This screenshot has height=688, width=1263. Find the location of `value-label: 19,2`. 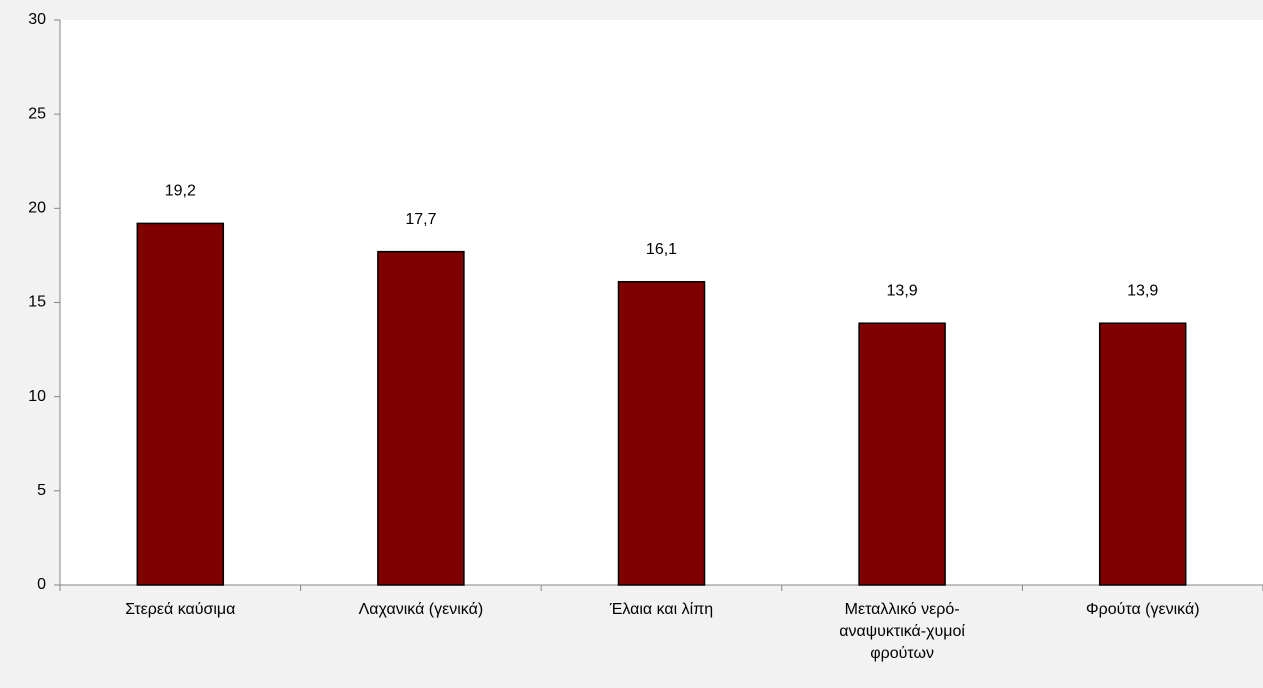

value-label: 19,2 is located at coordinates (180, 191).